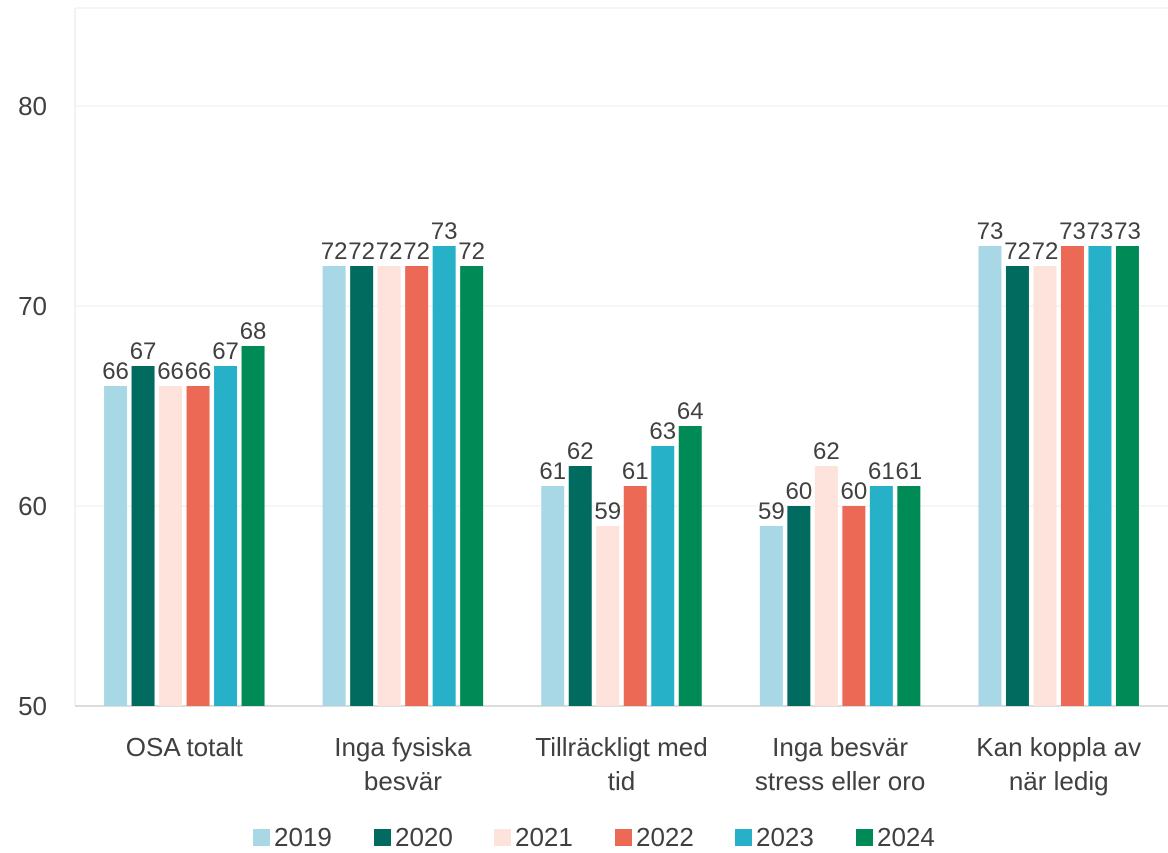 This screenshot has height=853, width=1168. Describe the element at coordinates (185, 747) in the screenshot. I see `category-label: OSA totalt` at that location.